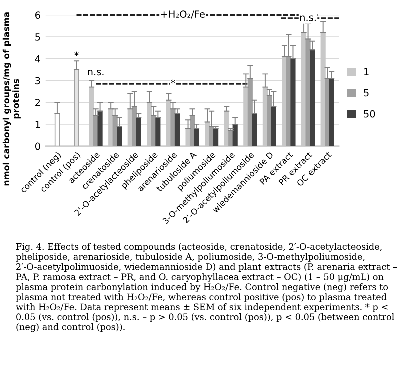 This screenshot has height=380, width=399. I want to click on y-tick-label: 5, so click(38, 37).